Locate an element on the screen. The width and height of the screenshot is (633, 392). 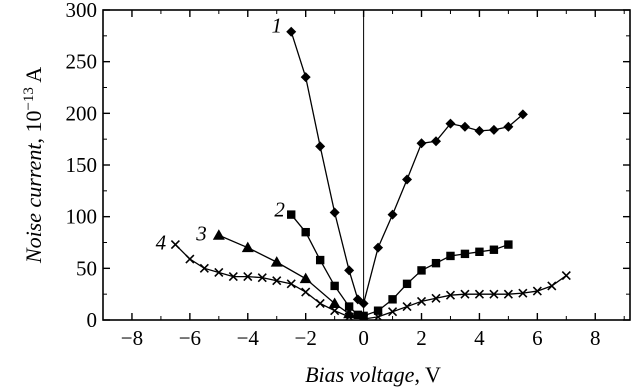
x-axis-title-text: Bias voltage is located at coordinates (360, 374).